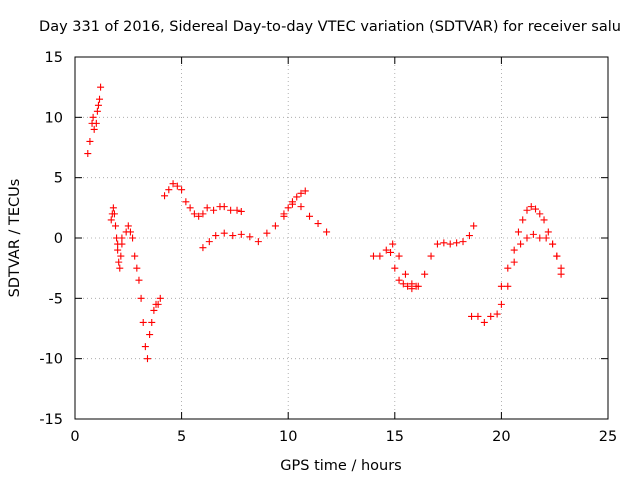 This screenshot has width=640, height=480. Describe the element at coordinates (15, 238) in the screenshot. I see `y-axis-label: SDTVAR / TECUs` at that location.